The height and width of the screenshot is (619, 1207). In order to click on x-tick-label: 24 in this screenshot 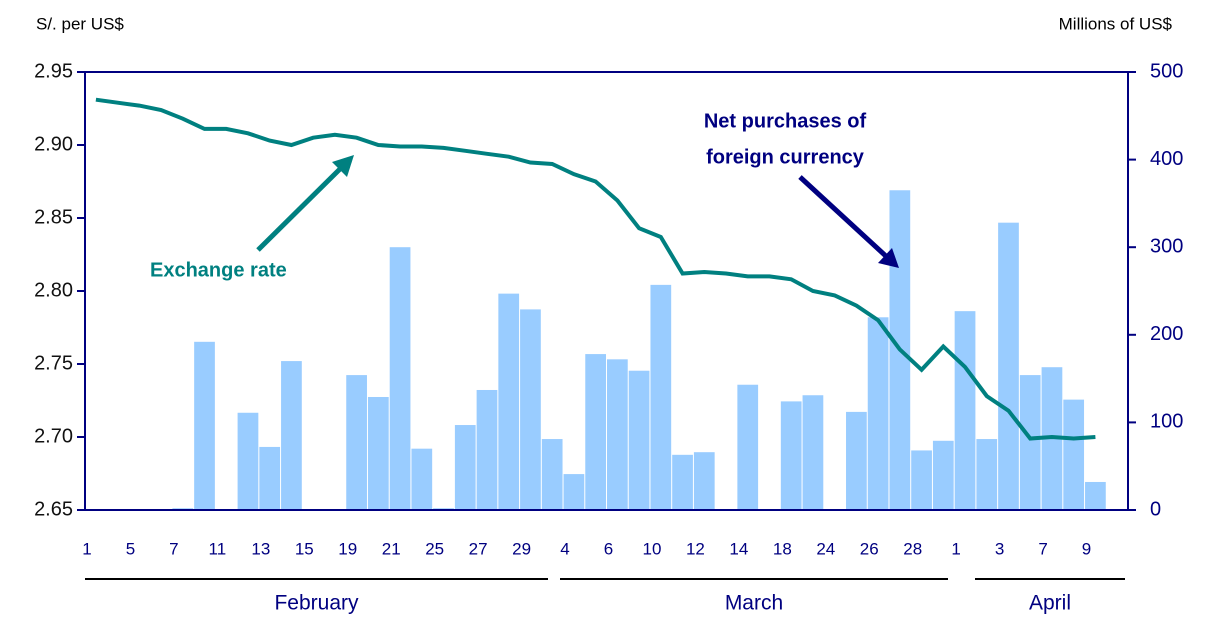, I will do `click(825, 548)`.